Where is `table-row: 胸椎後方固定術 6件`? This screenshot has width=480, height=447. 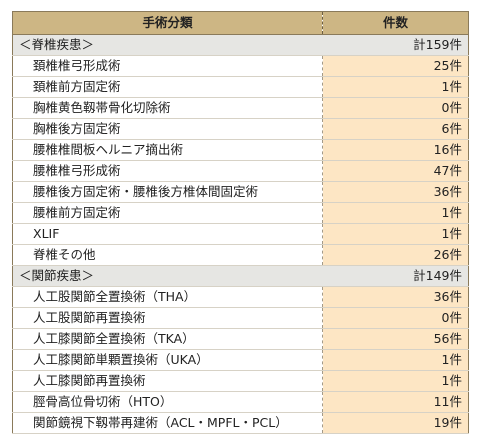 table-row: 胸椎後方固定術 6件 is located at coordinates (240, 129).